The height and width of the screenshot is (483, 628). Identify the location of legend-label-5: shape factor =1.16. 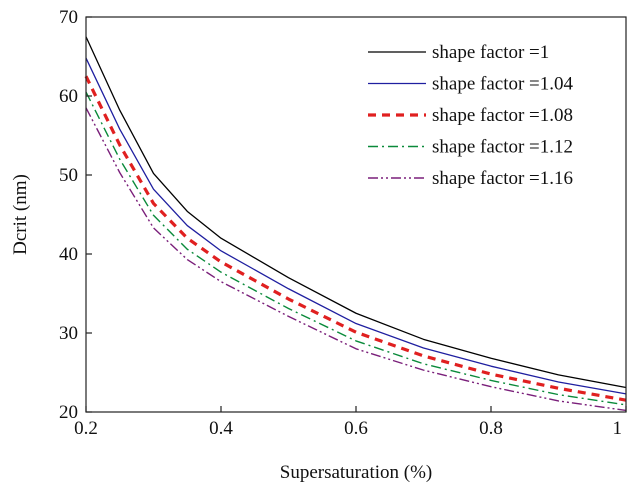
(502, 178).